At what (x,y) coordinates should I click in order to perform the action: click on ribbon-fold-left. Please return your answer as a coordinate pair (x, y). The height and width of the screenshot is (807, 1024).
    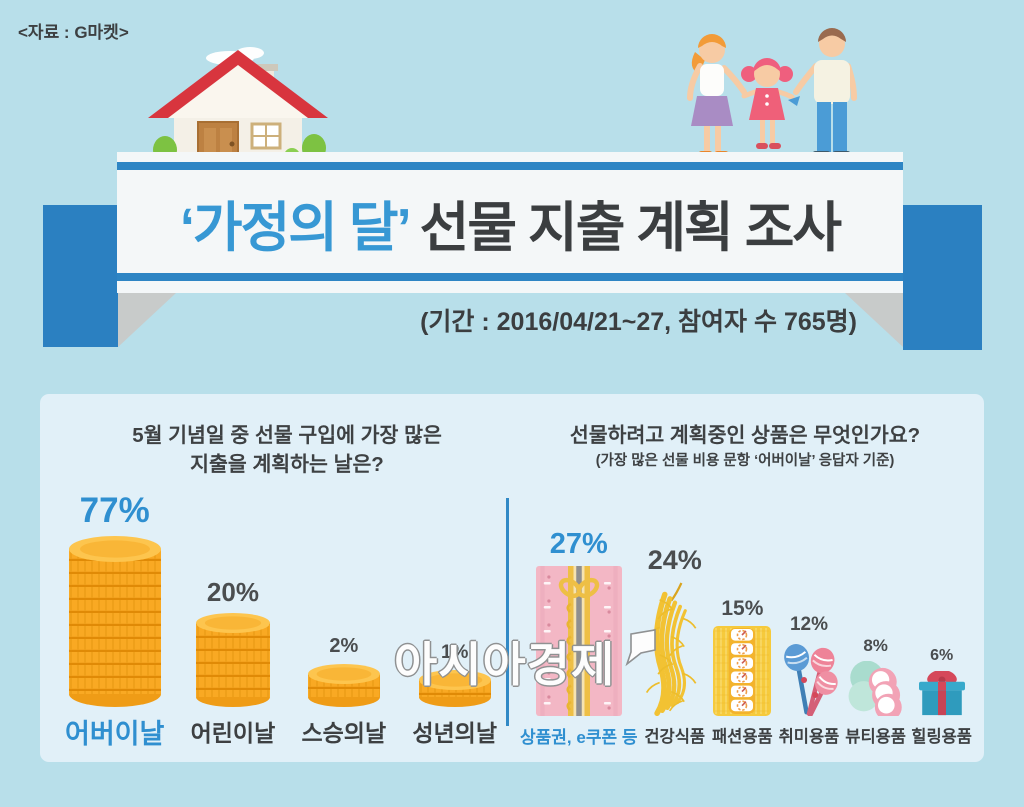
    Looking at the image, I should click on (147, 320).